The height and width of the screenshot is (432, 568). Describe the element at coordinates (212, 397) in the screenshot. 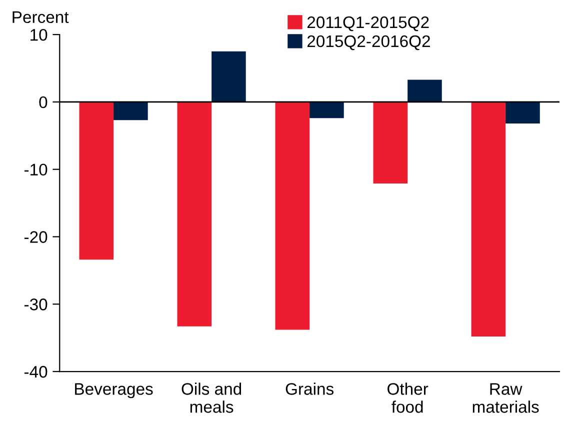

I see `x-tick-label: Oils and meals` at that location.